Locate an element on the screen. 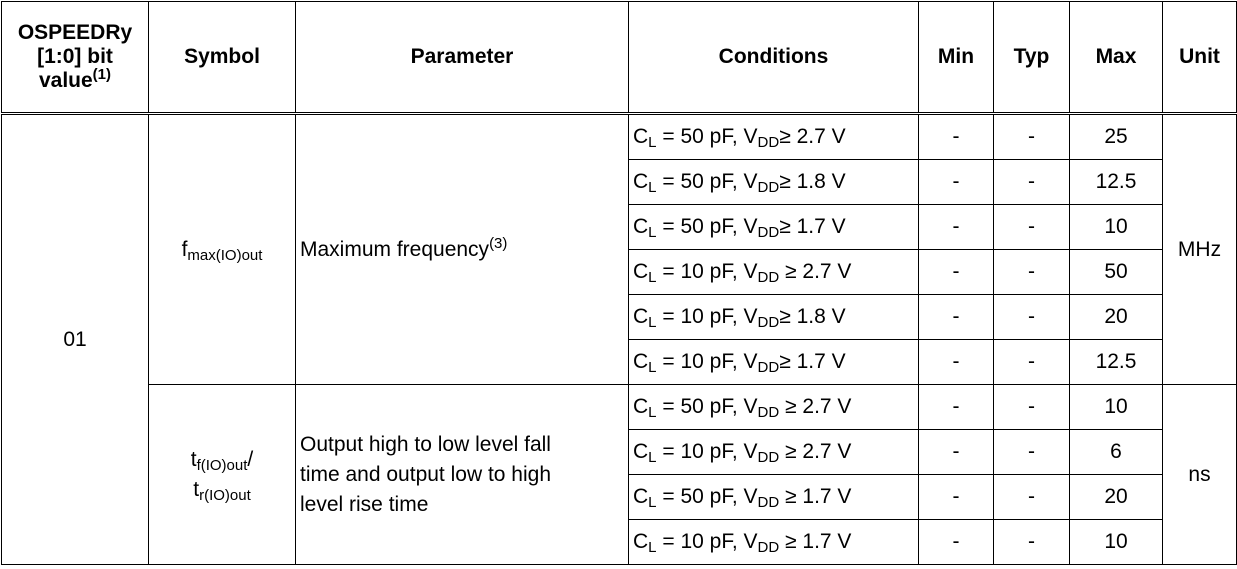  table-row: CL = 10 pF, VDD ≥ 1.7 V - - 10 is located at coordinates (619, 542).